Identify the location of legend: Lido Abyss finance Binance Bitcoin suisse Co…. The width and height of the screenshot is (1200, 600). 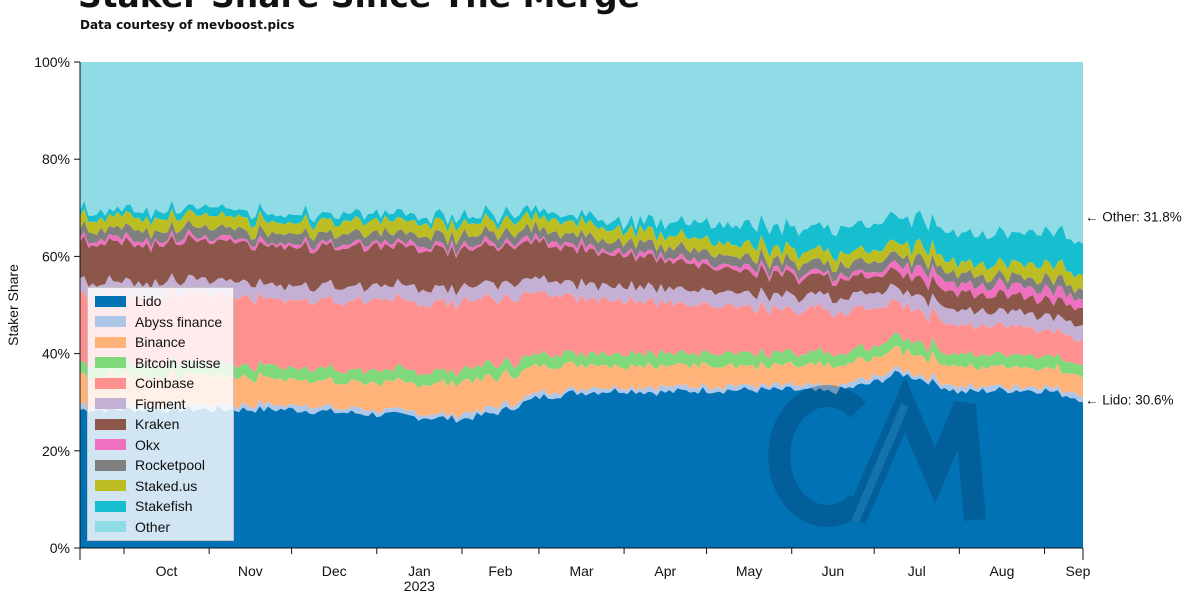
(160, 414).